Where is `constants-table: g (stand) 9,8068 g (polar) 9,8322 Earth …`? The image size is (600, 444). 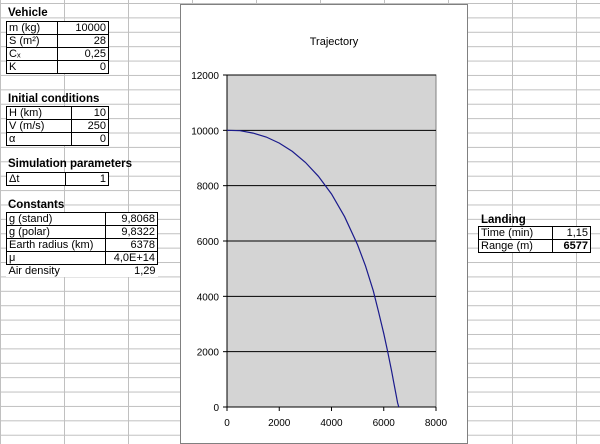 constants-table: g (stand) 9,8068 g (polar) 9,8322 Earth … is located at coordinates (81, 245).